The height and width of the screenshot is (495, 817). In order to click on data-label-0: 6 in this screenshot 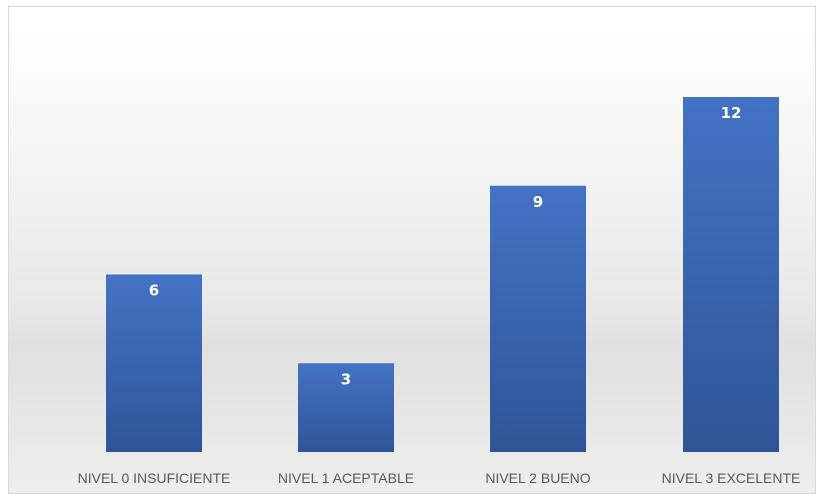, I will do `click(154, 291)`.